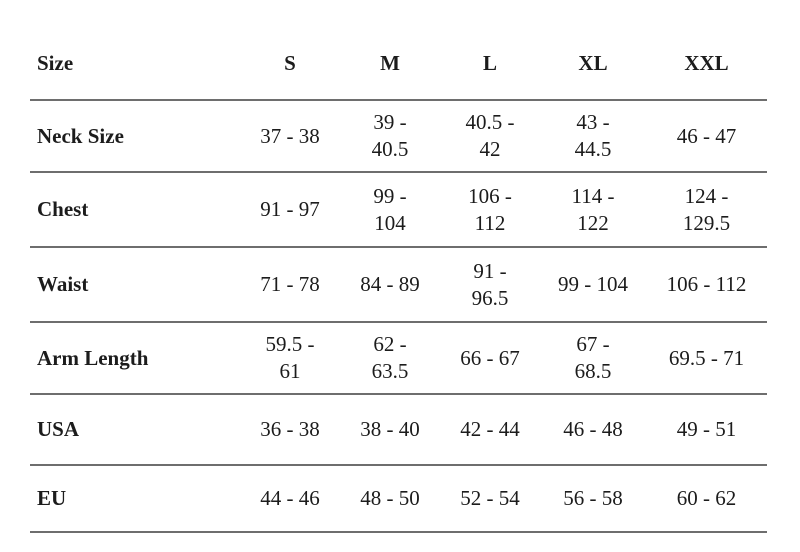 Image resolution: width=800 pixels, height=552 pixels. I want to click on cell-usa-xl: 46 - 48, so click(593, 429).